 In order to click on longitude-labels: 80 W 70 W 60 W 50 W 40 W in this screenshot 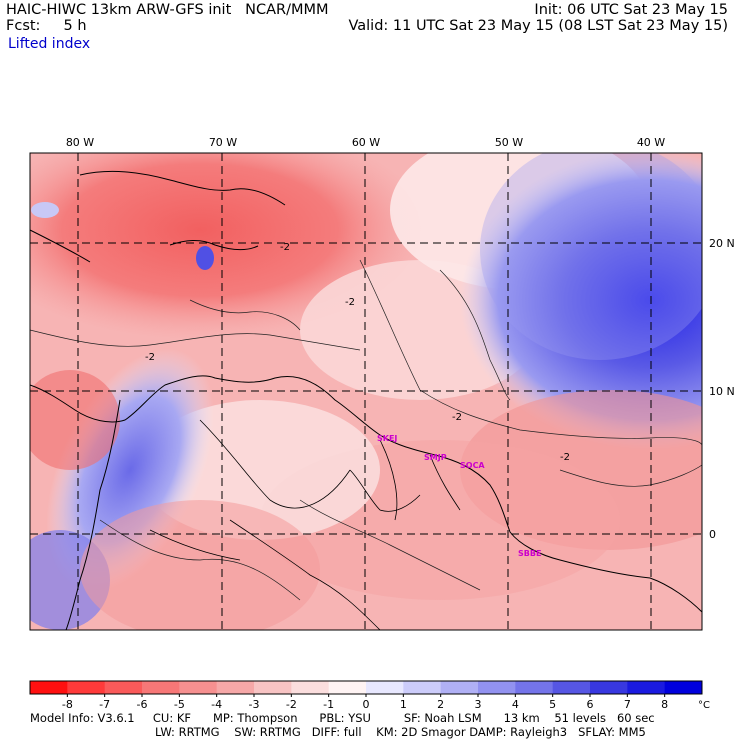, I will do `click(365, 142)`.